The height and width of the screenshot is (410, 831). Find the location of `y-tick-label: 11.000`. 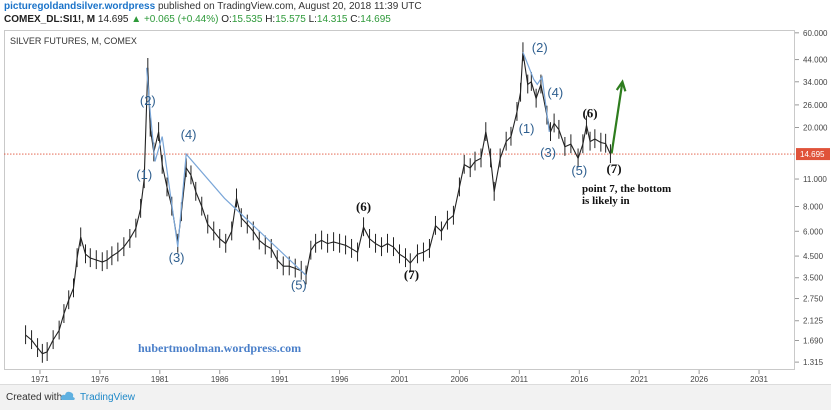

y-tick-label: 11.000 is located at coordinates (815, 179).